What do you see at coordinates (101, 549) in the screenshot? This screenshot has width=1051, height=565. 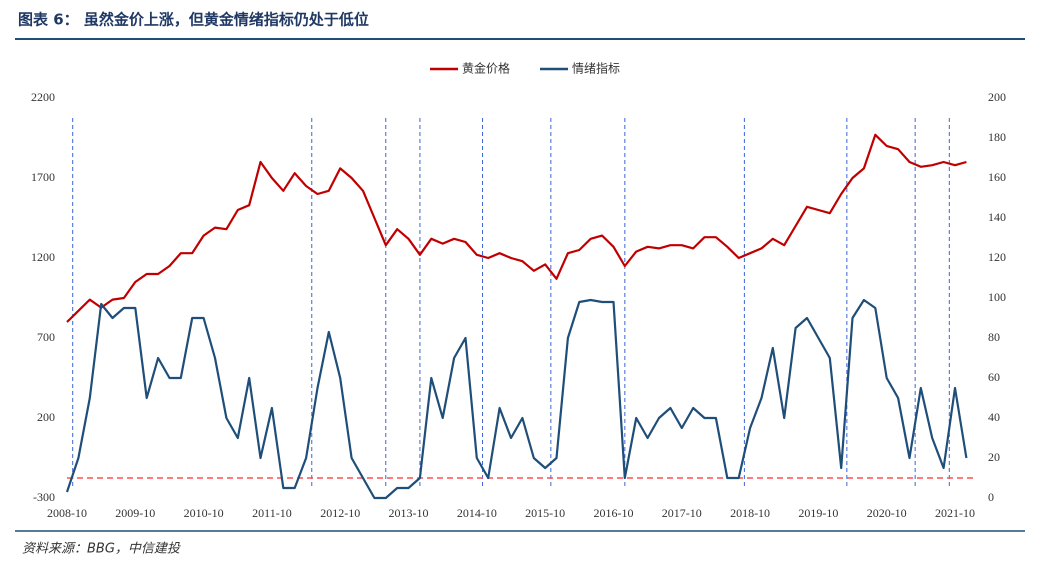 I see `source: 资料来源：BBG，中信建投` at bounding box center [101, 549].